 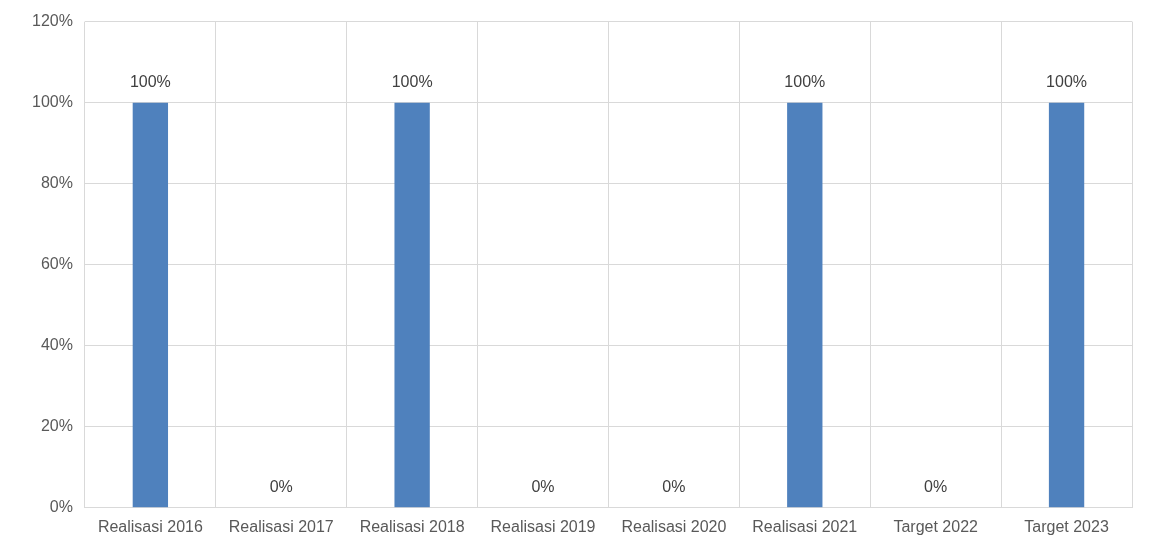 What do you see at coordinates (56, 345) in the screenshot?
I see `y-tick-label: 40%` at bounding box center [56, 345].